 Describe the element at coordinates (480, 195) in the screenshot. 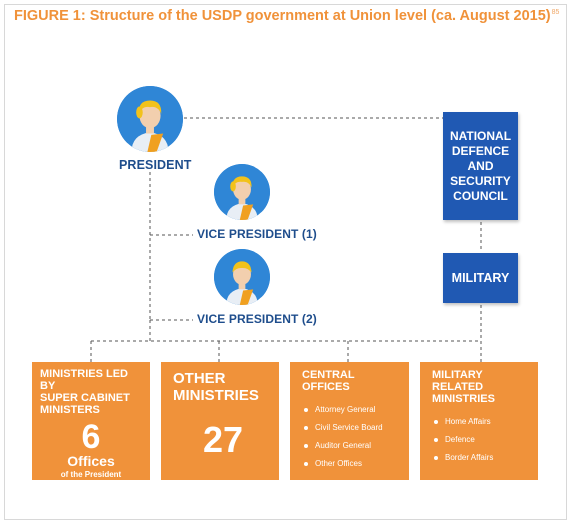

I see `council-line-5: COUNCIL` at that location.